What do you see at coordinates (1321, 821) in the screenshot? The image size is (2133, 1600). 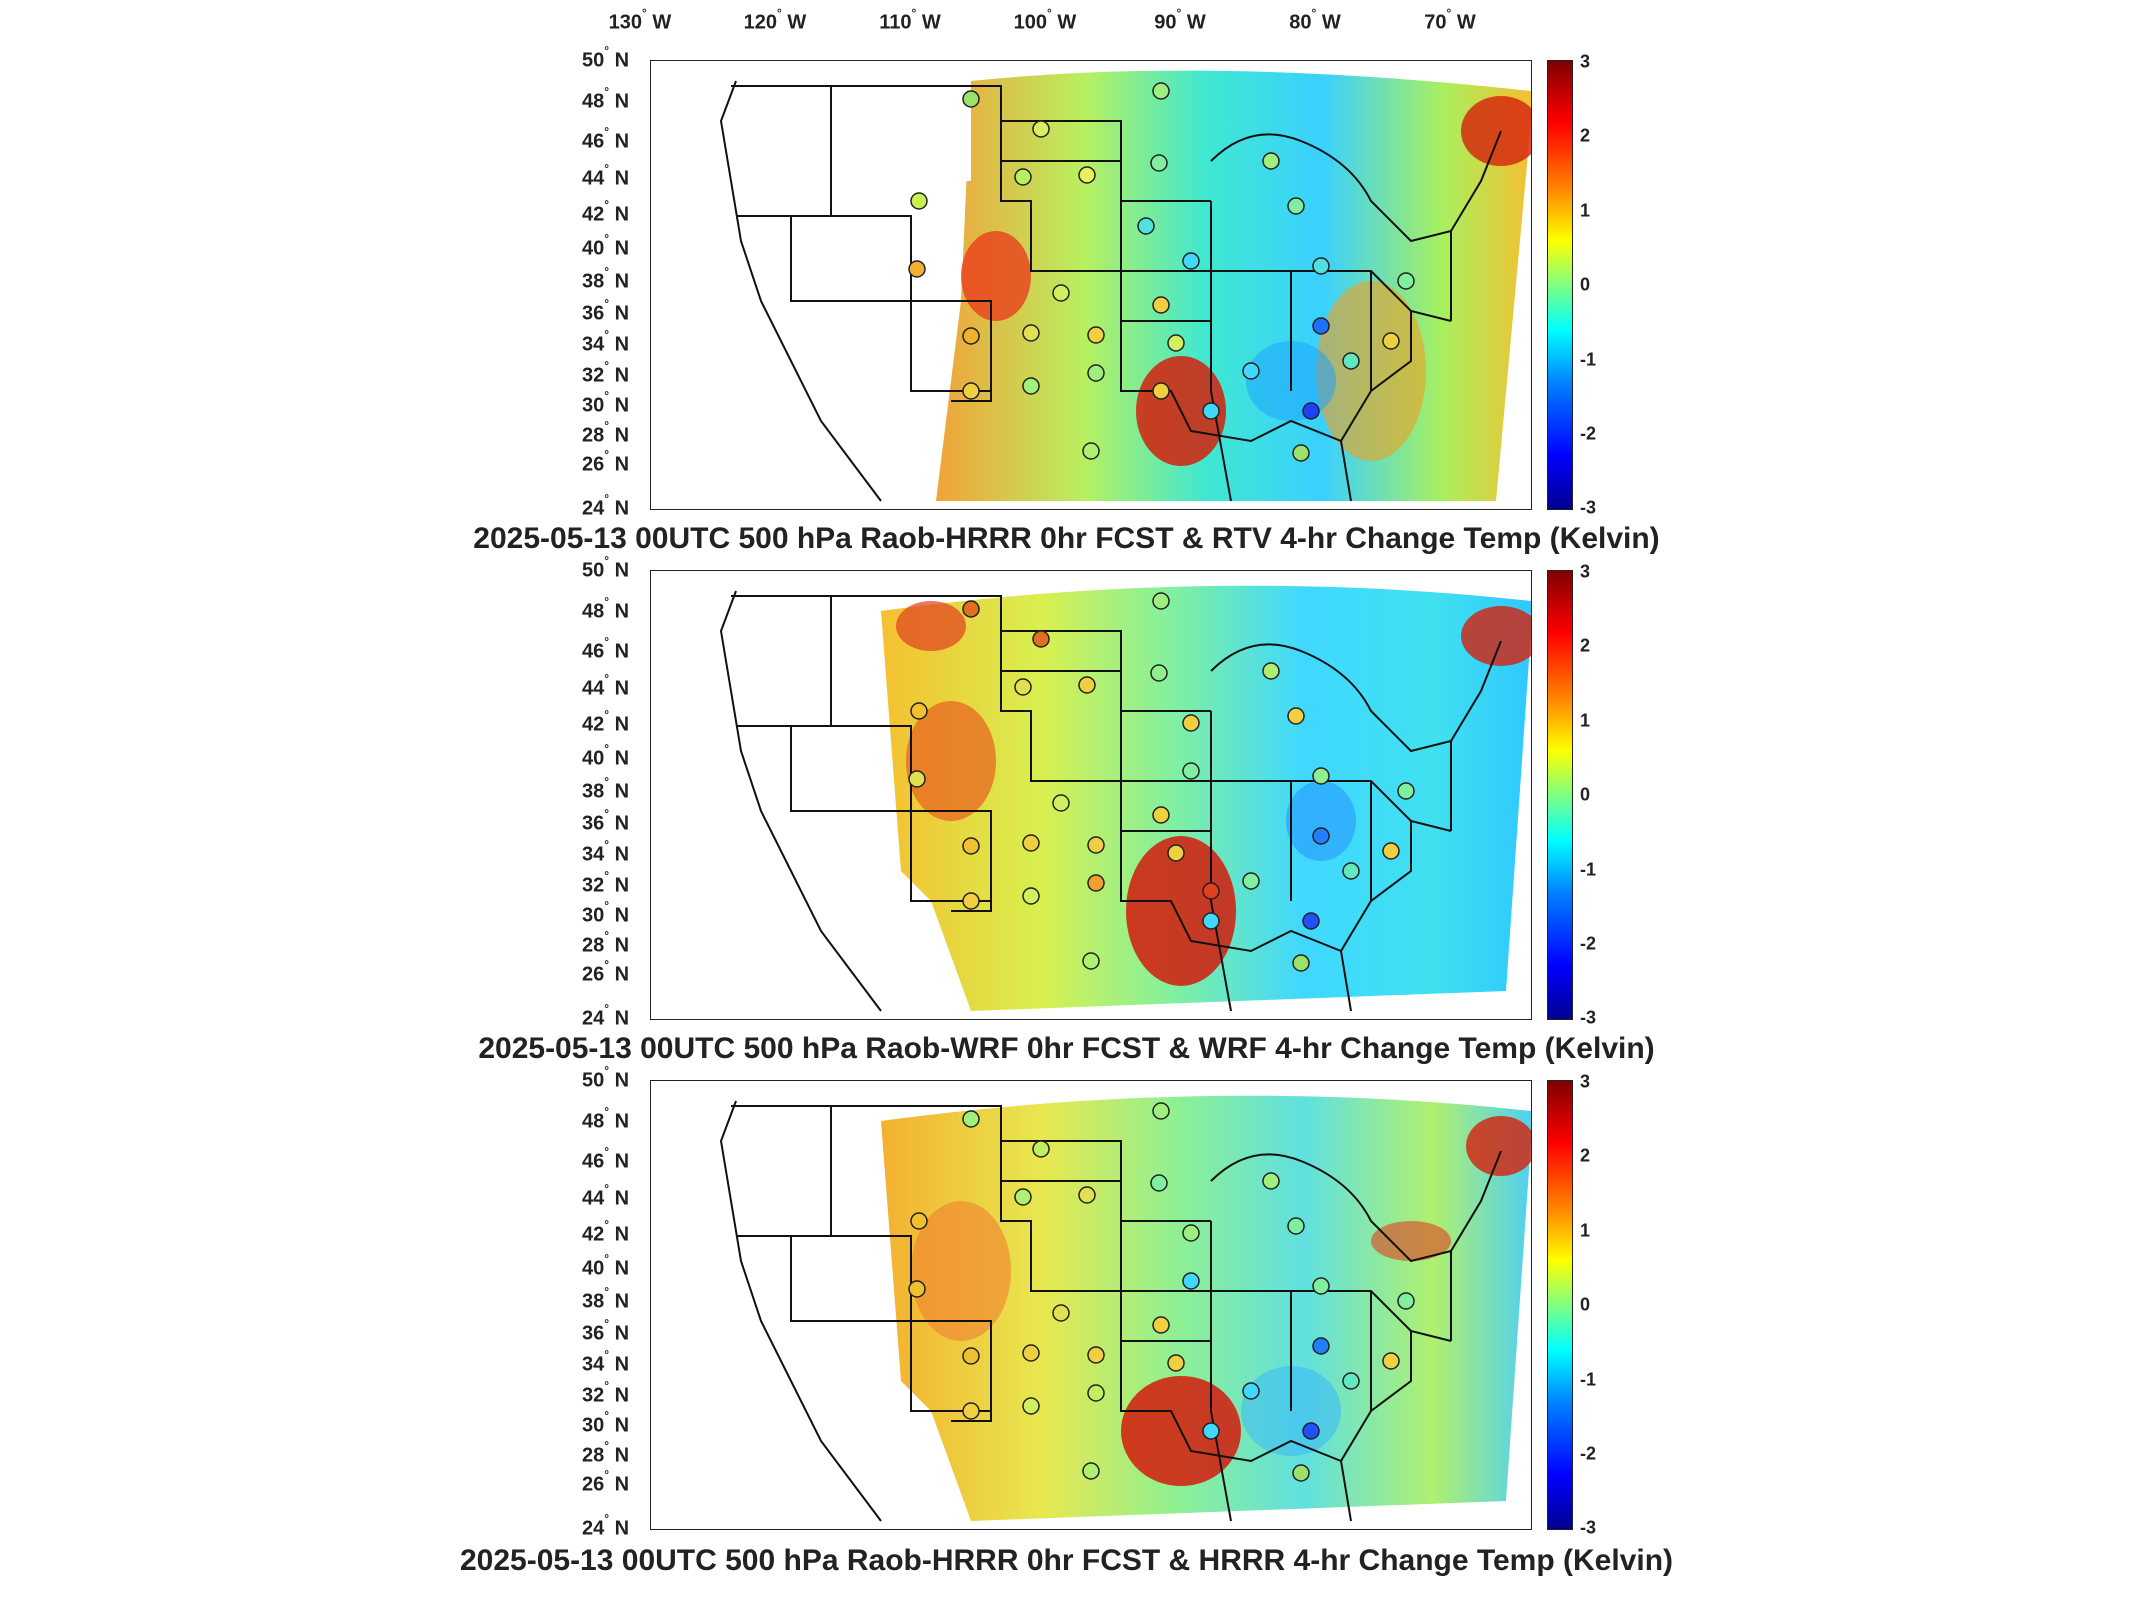 I see `cold-anomaly` at bounding box center [1321, 821].